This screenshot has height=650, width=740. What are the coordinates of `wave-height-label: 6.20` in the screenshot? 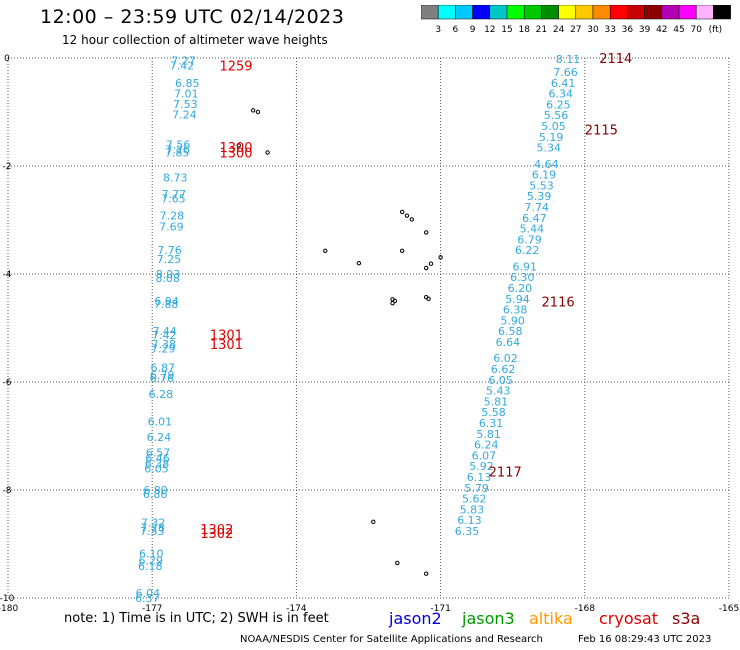 It's located at (520, 288).